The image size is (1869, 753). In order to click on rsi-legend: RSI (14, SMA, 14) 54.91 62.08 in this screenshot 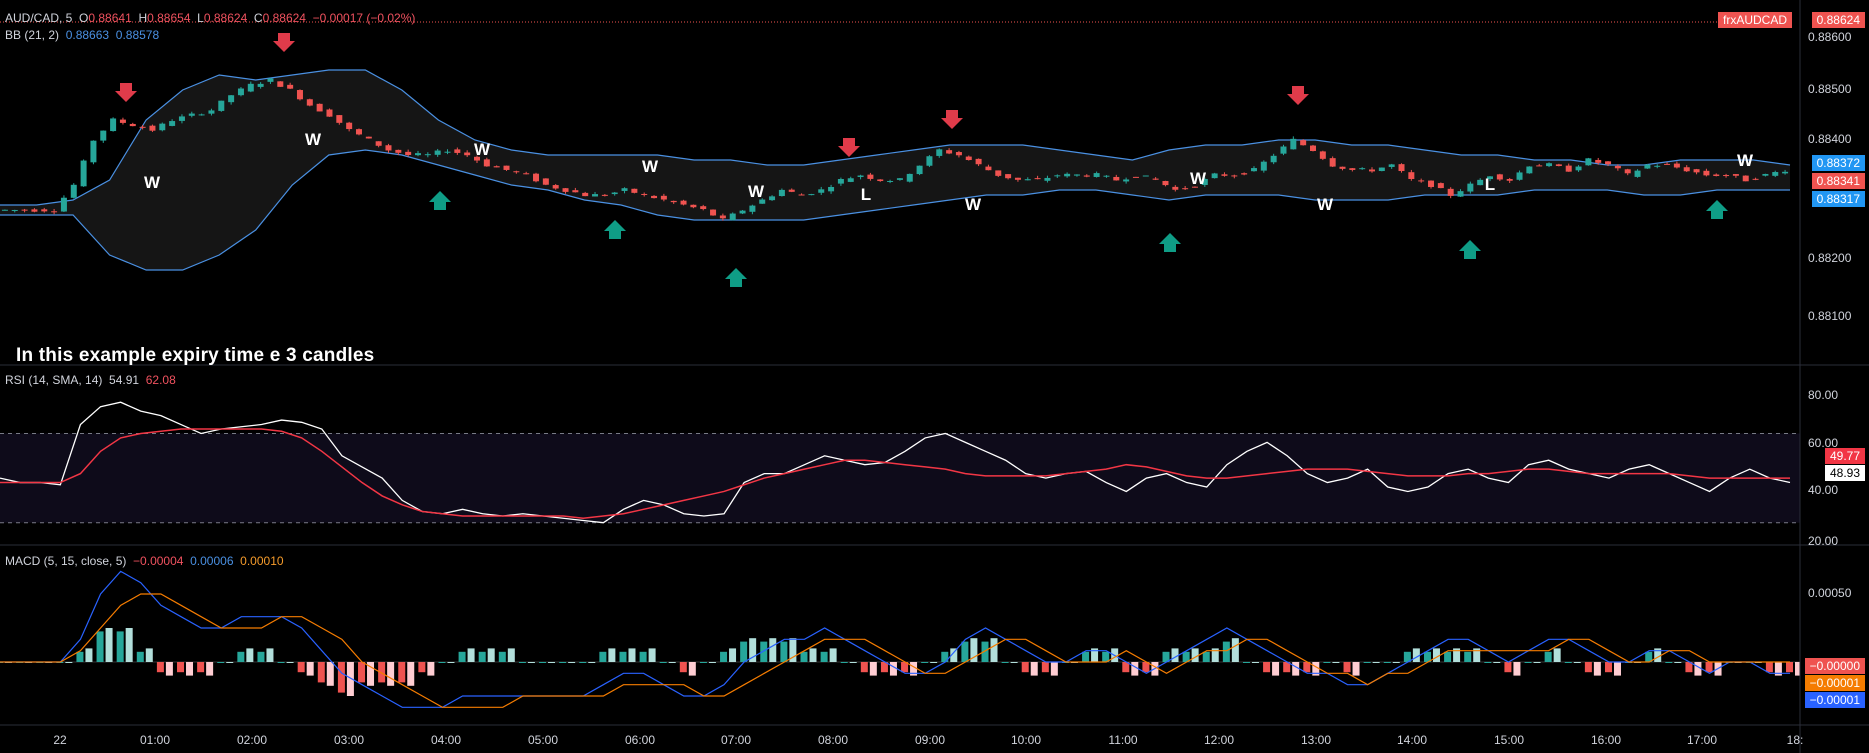, I will do `click(90, 380)`.